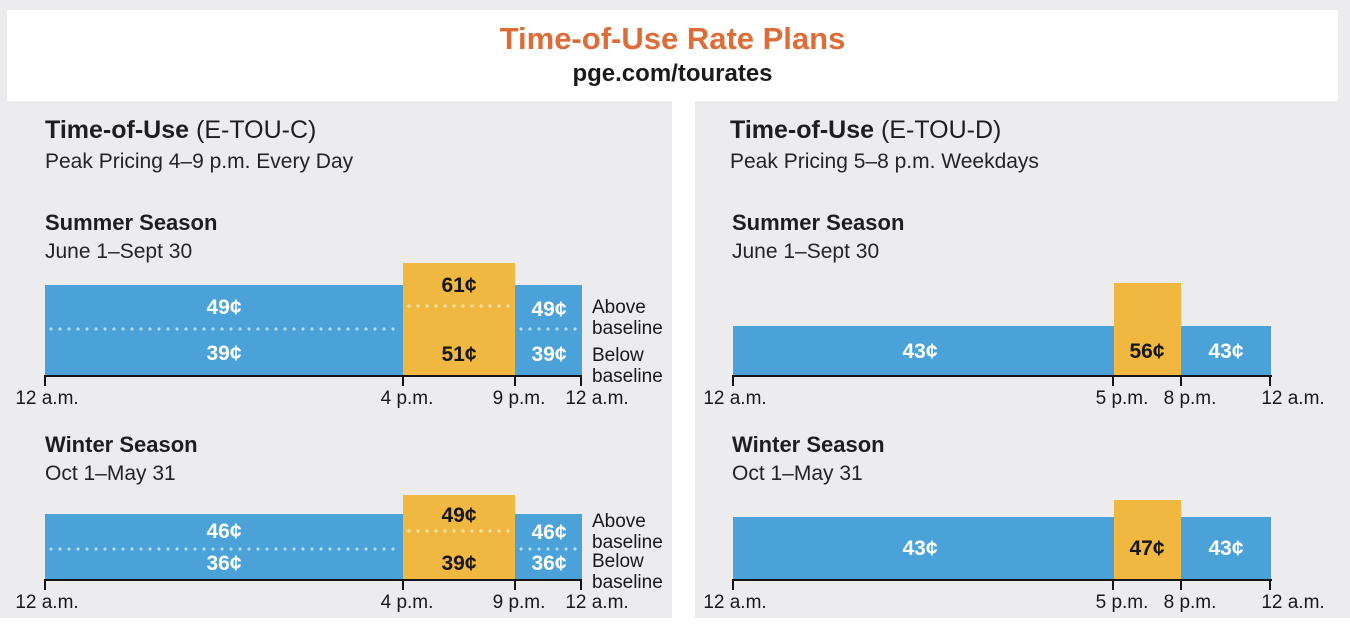 This screenshot has height=634, width=1350. Describe the element at coordinates (941, 130) in the screenshot. I see `plan-code: (E-TOU-D)` at that location.